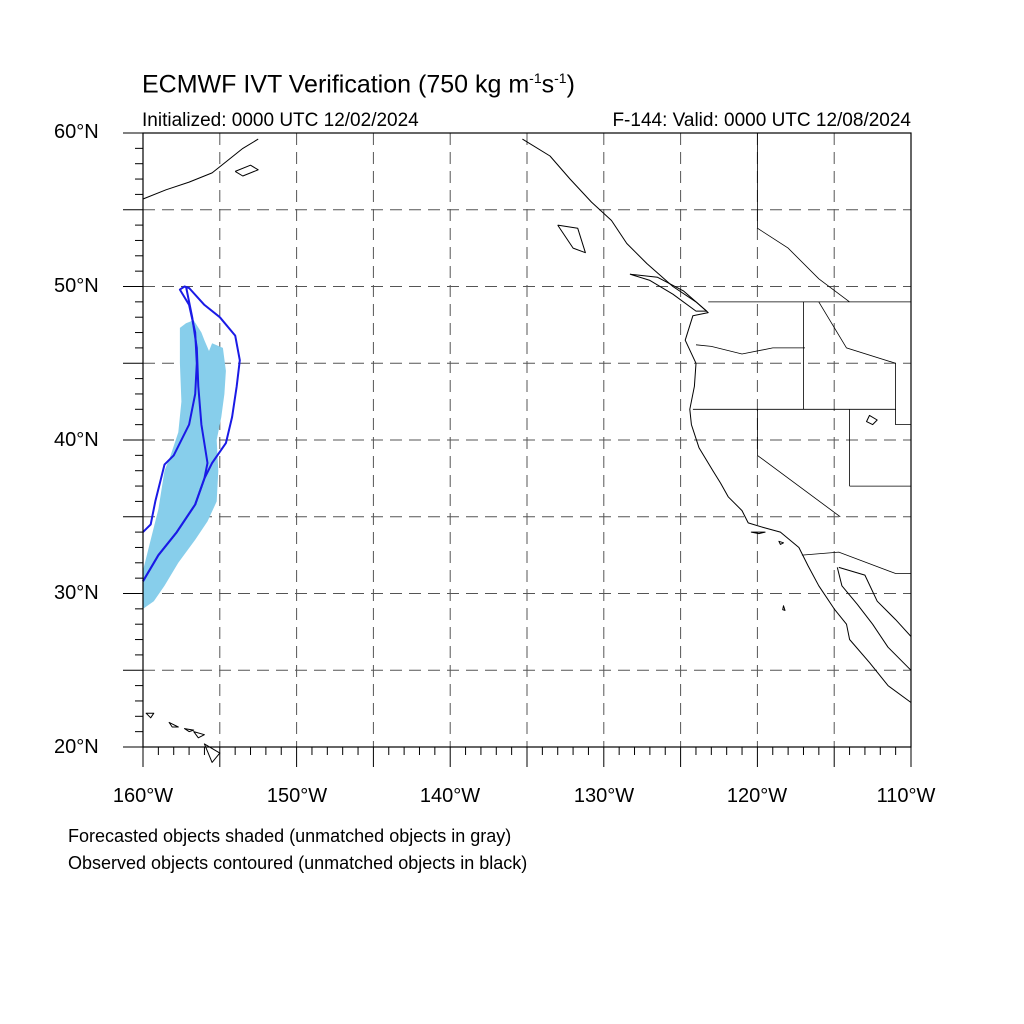  I want to click on lon-label-140w: 140°W, so click(450, 796).